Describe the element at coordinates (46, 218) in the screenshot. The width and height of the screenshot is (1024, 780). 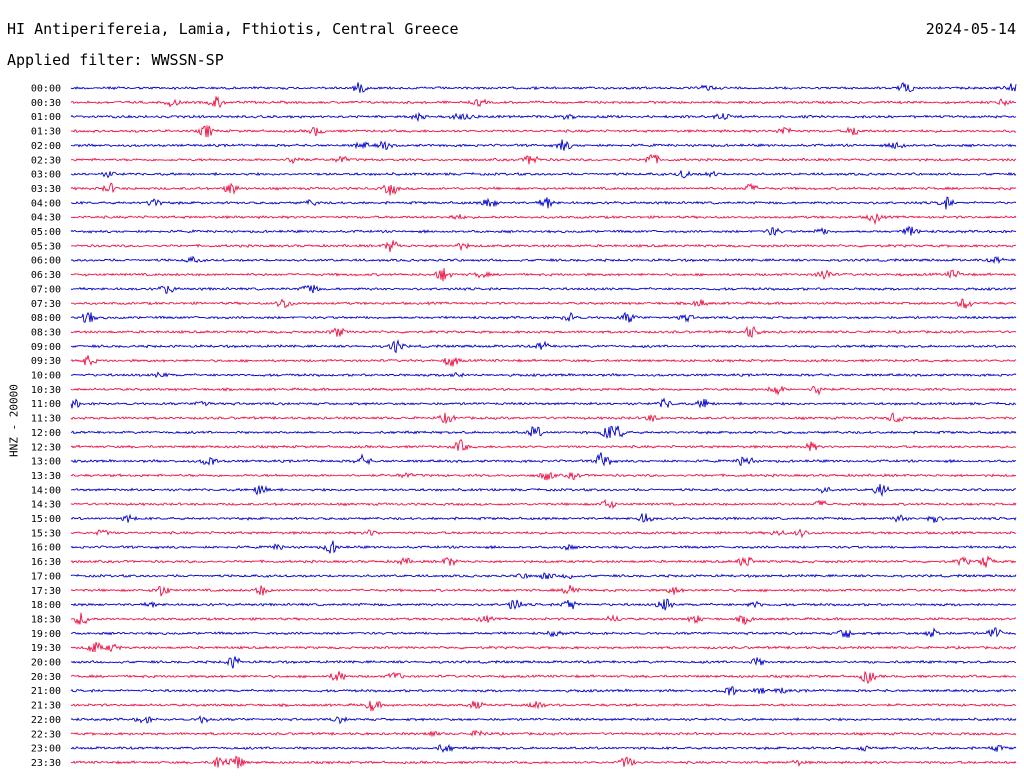
I see `row-time-label: 04:30` at that location.